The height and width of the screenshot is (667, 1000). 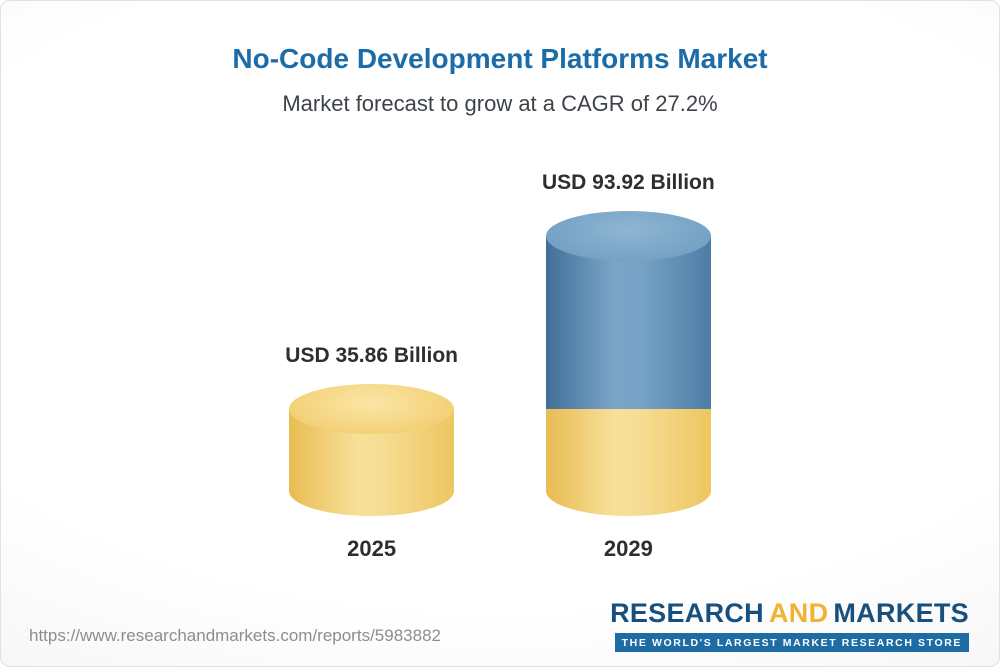 What do you see at coordinates (371, 355) in the screenshot?
I see `value-label-2025: USD 35.86 Billion` at bounding box center [371, 355].